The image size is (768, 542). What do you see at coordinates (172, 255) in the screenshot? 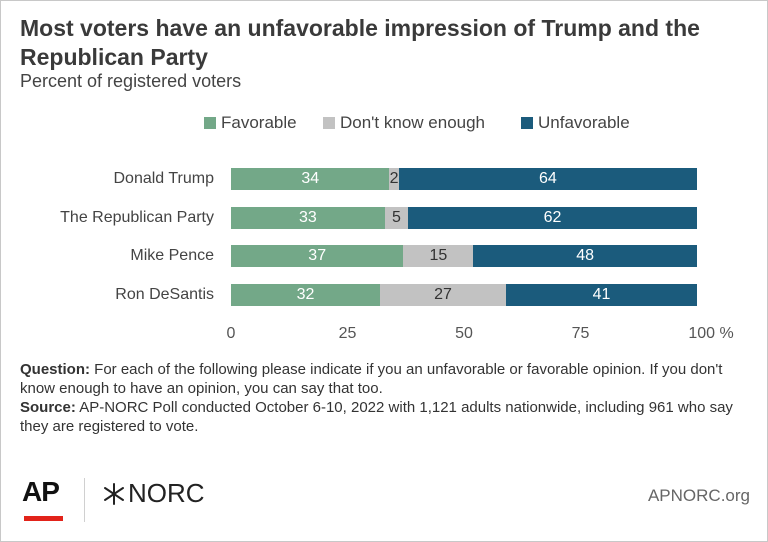
I see `category-label: Mike Pence` at bounding box center [172, 255].